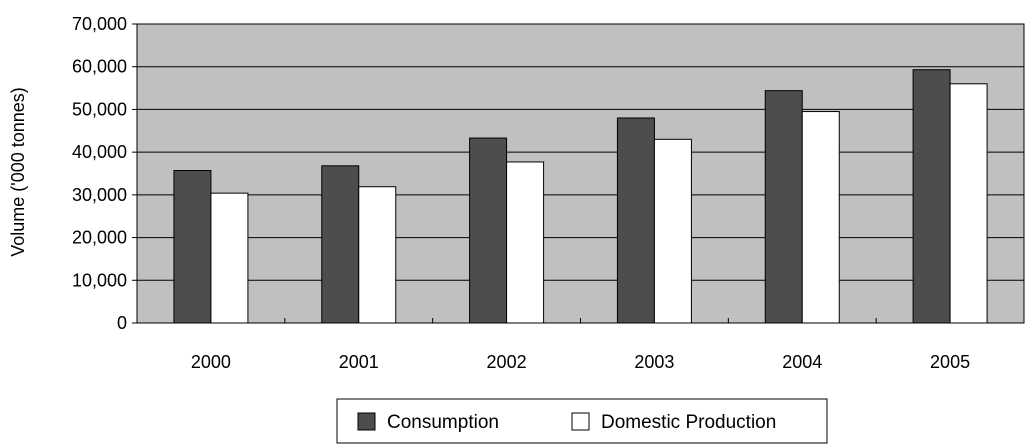 The image size is (1027, 446). Describe the element at coordinates (211, 362) in the screenshot. I see `x-tick-label: 2000` at that location.